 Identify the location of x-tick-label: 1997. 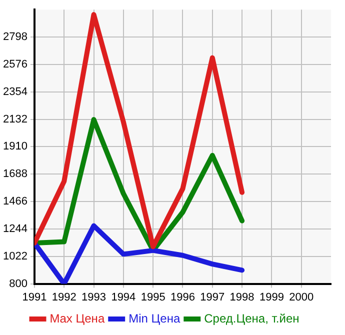
(212, 297).